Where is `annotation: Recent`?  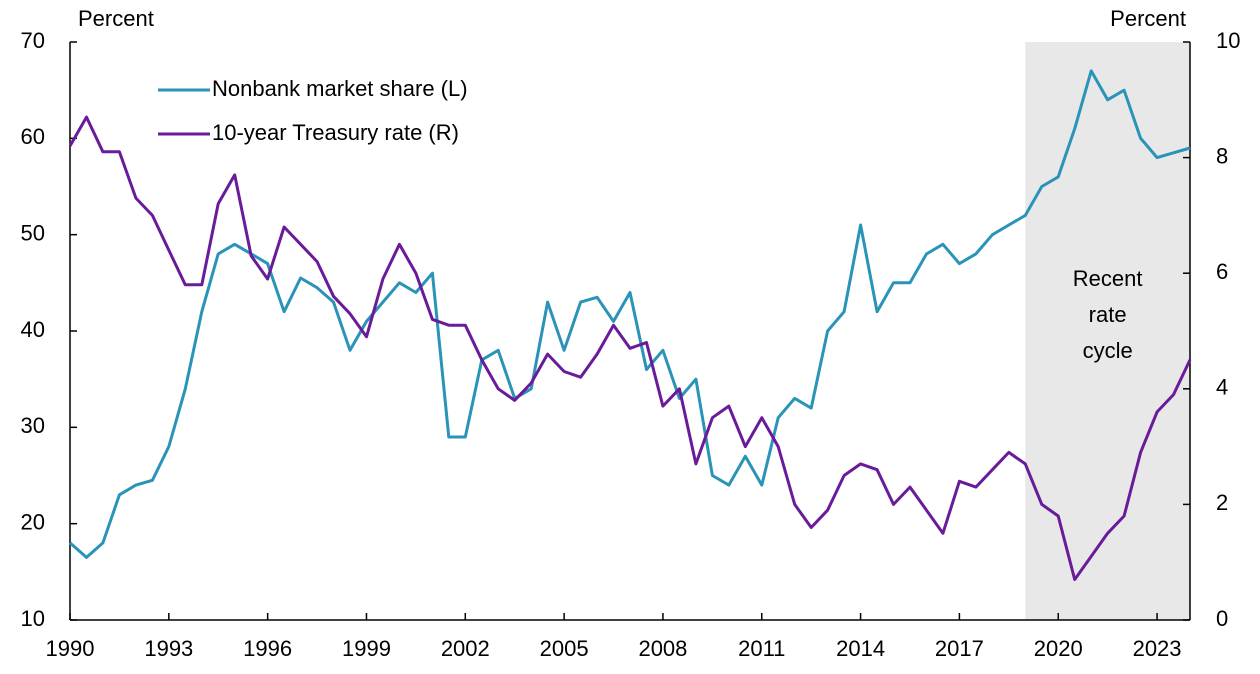
annotation: Recent is located at coordinates (1108, 278).